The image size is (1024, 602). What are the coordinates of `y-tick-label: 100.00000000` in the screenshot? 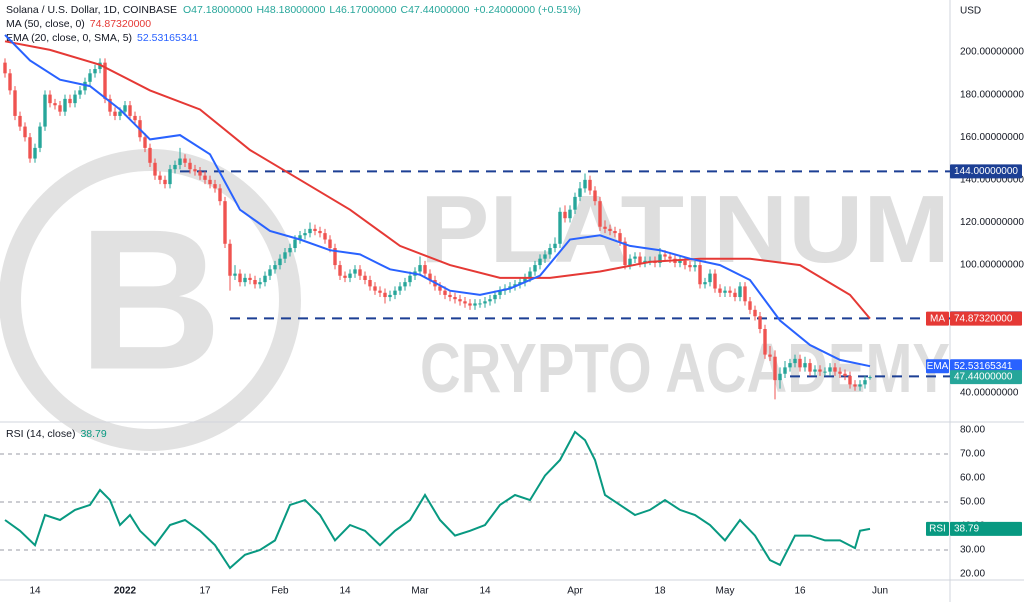 It's located at (992, 265).